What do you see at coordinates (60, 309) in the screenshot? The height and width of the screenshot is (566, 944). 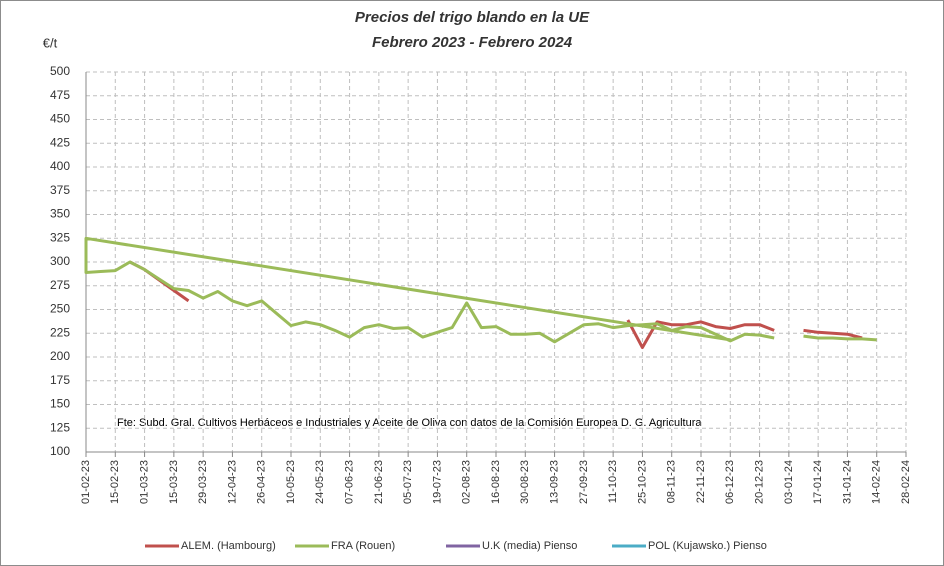 I see `y-tick-label: 250` at bounding box center [60, 309].